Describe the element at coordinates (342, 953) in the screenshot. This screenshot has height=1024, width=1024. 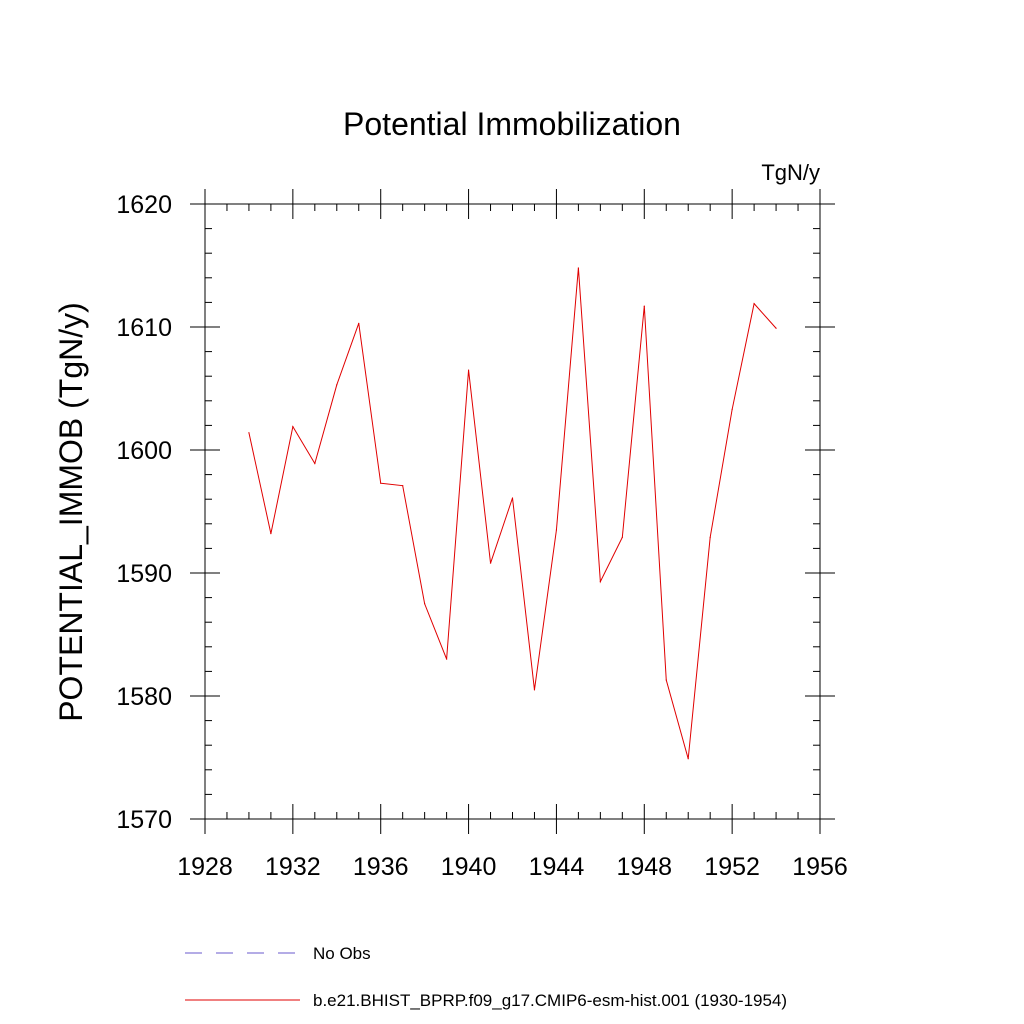
I see `legend-label: No Obs` at that location.